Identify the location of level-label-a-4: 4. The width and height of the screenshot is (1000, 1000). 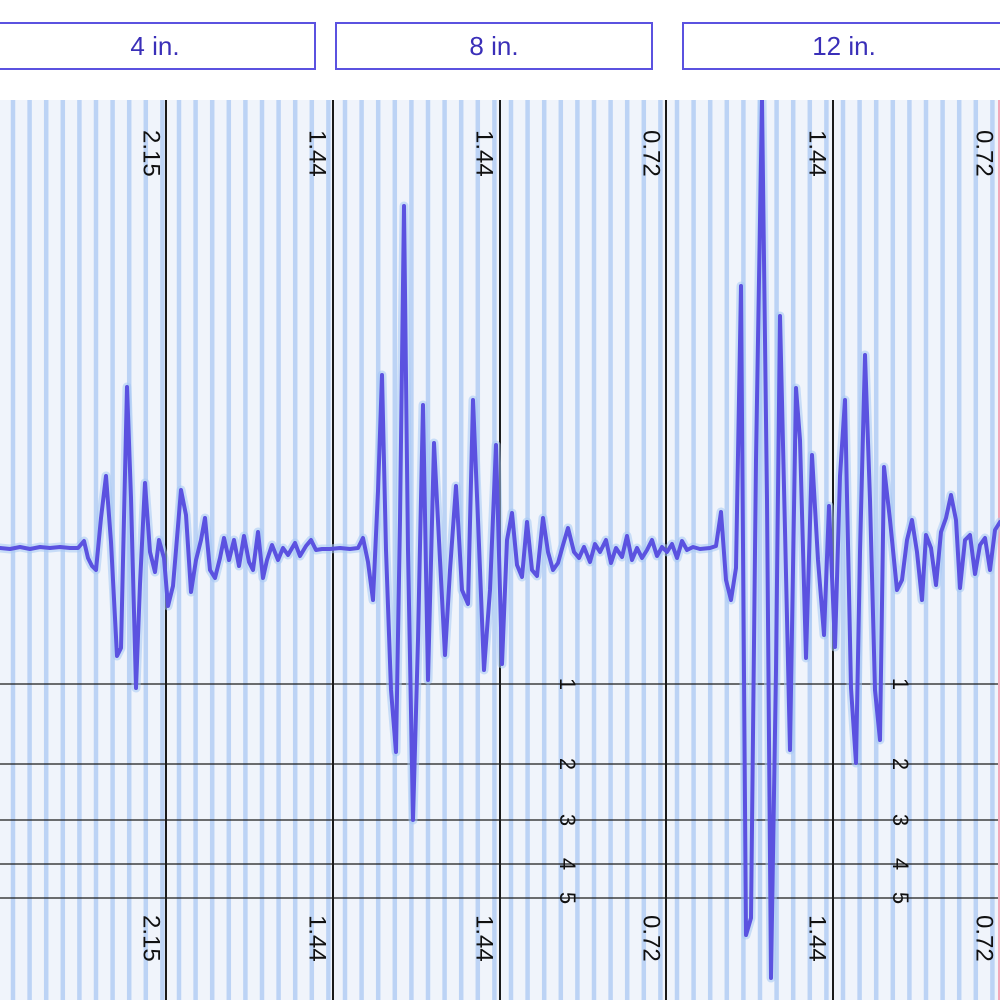
(567, 864).